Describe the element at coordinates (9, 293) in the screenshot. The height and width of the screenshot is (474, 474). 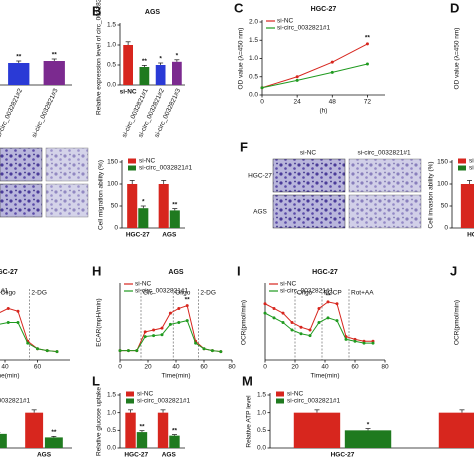
I see `event-label: Oligo` at that location.